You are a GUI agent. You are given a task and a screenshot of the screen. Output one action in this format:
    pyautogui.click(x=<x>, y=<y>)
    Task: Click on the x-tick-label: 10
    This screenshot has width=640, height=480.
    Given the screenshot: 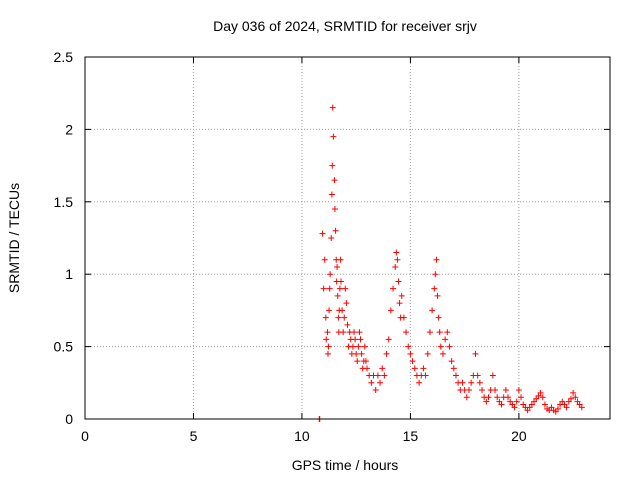 What is the action you would take?
    pyautogui.click(x=302, y=436)
    